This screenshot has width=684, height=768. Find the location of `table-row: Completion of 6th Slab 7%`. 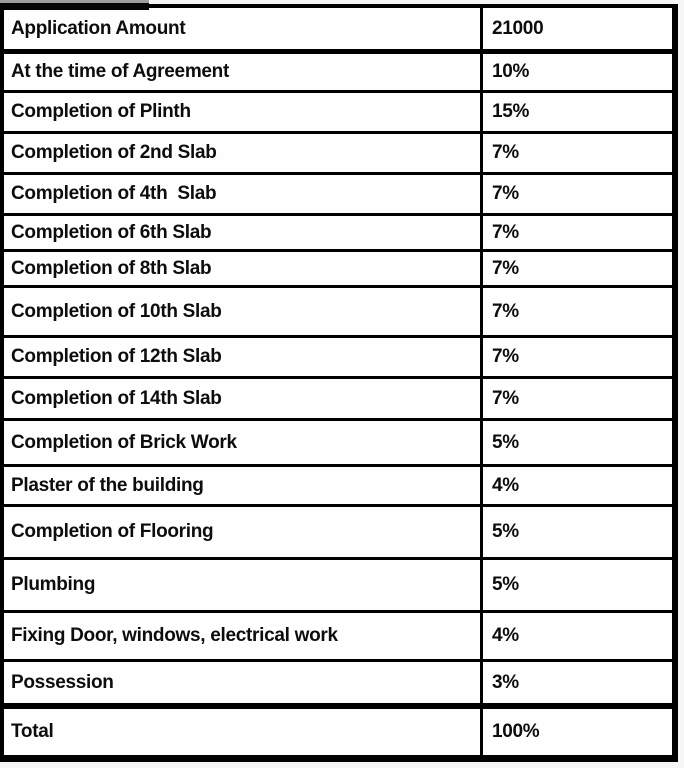

table-row: Completion of 6th Slab 7% is located at coordinates (338, 234).